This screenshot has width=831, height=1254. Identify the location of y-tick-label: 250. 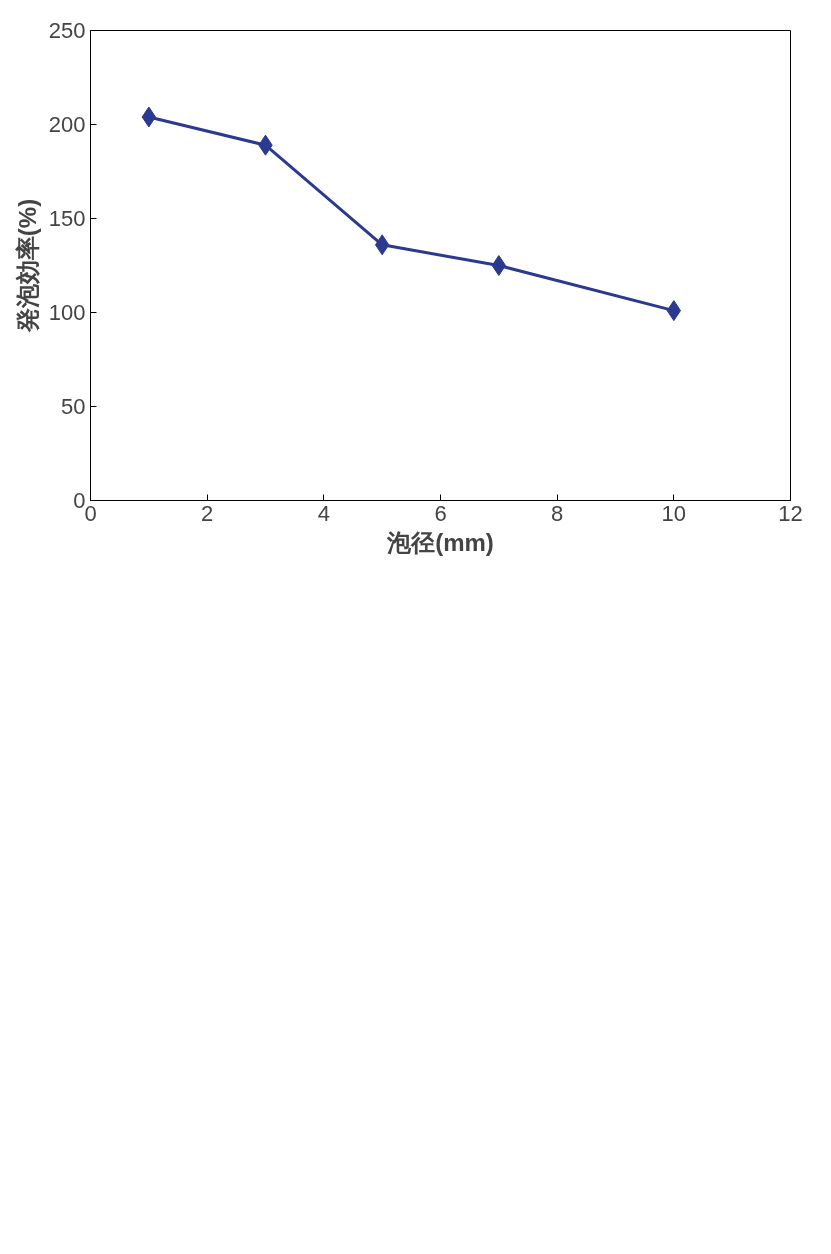
(67, 30).